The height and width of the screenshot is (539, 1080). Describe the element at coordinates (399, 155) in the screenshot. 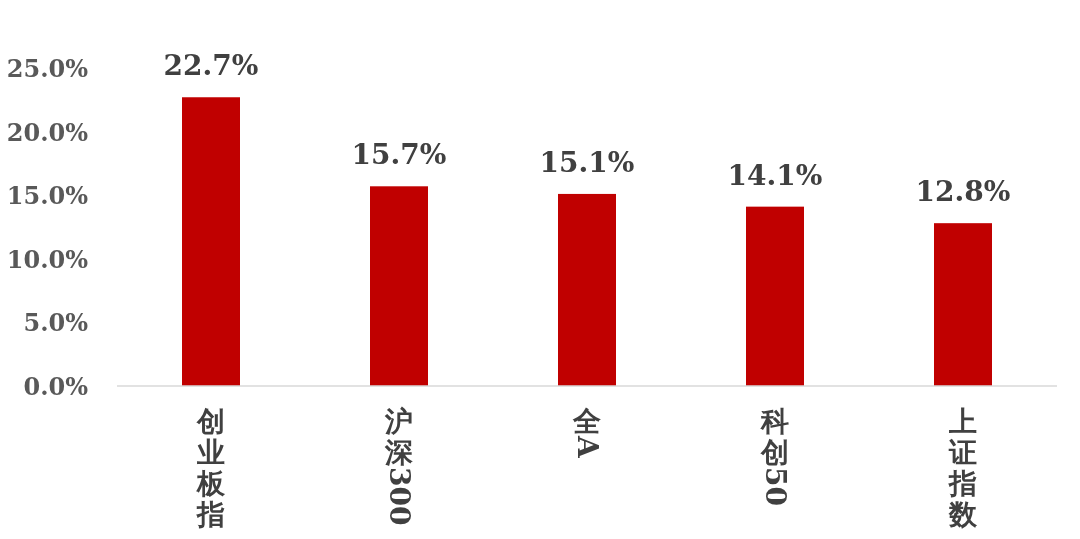

I see `data-label: 15.7%` at that location.